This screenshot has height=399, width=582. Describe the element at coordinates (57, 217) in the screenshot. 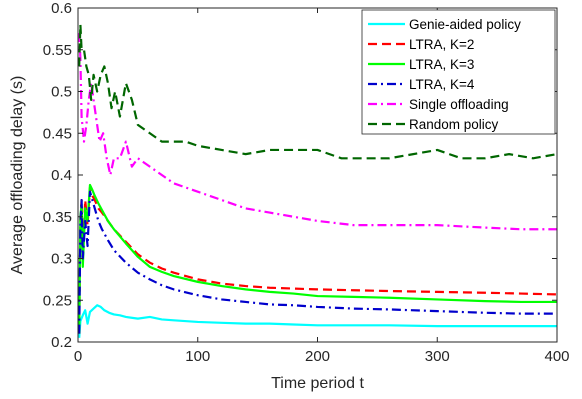

I see `y-tick-label: 0.35` at that location.